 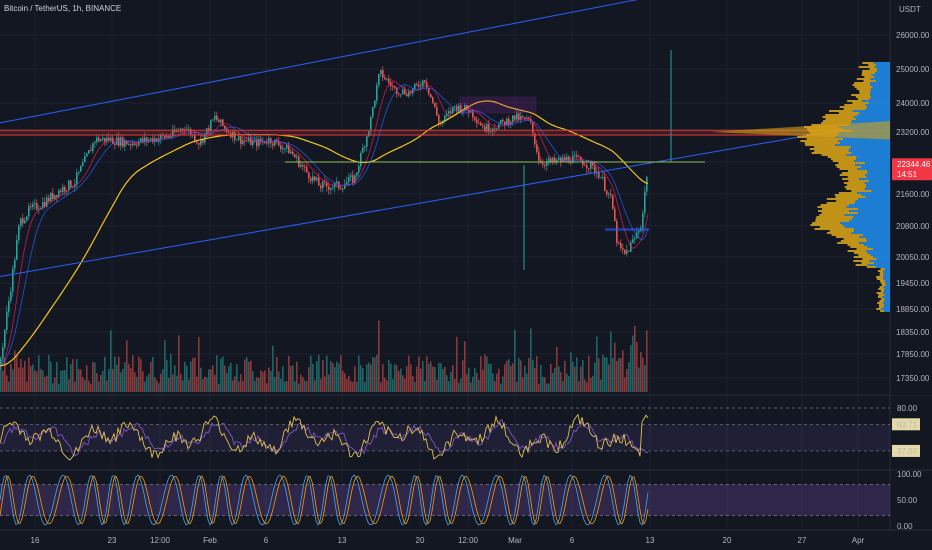 I want to click on currency-label: USDT, so click(x=910, y=9).